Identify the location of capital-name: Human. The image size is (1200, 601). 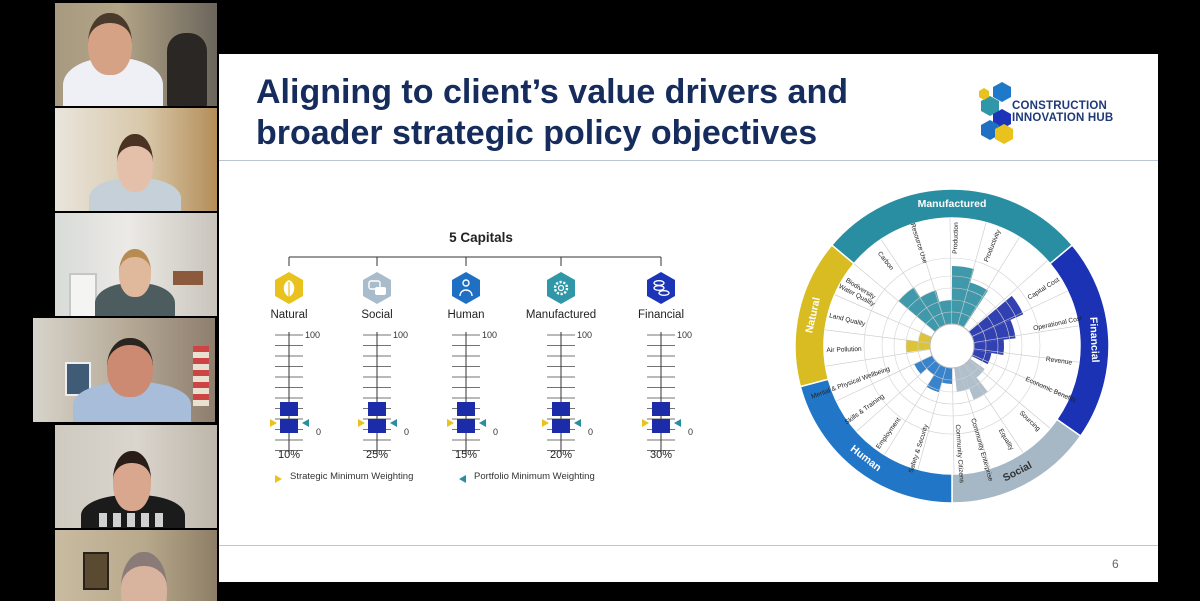
(465, 315).